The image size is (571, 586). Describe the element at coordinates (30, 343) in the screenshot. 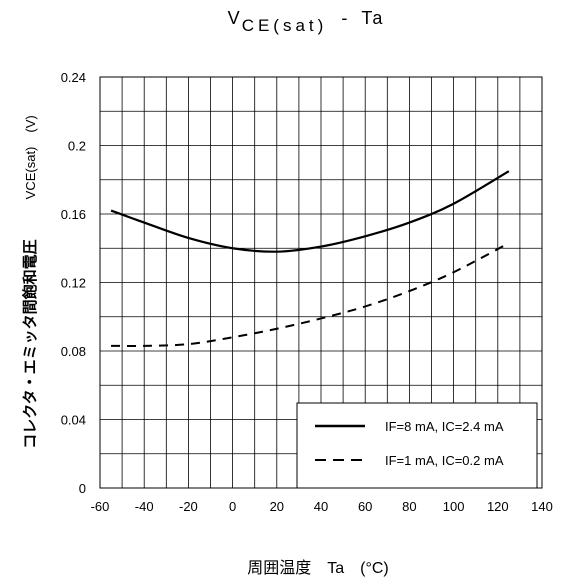

I see `y-axis-label-jp: コレクタ・エミッタ間飽和電圧` at that location.